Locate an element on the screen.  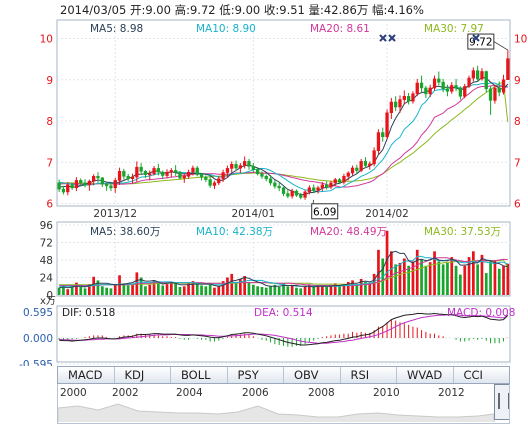
price-right-tick-label: 10 is located at coordinates (520, 40).